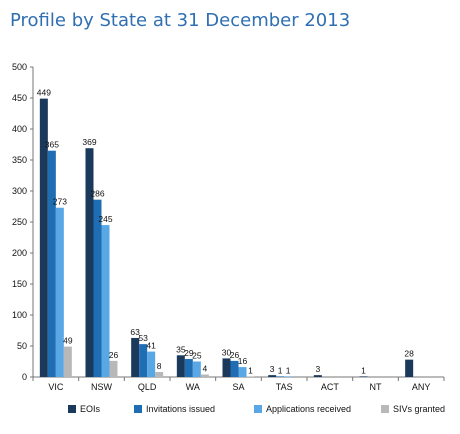 The image size is (460, 434). I want to click on data-label: 28, so click(409, 354).